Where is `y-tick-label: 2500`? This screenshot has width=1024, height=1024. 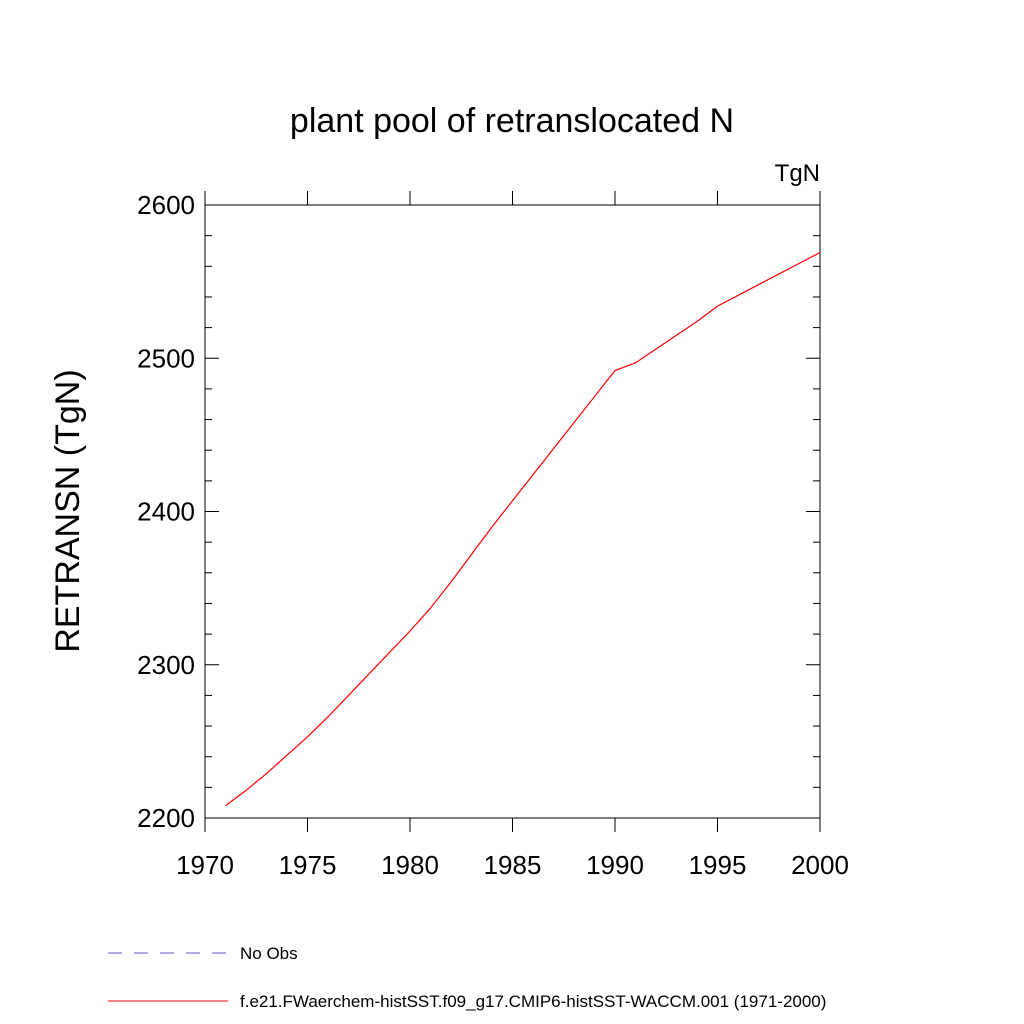
y-tick-label: 2500 is located at coordinates (166, 358).